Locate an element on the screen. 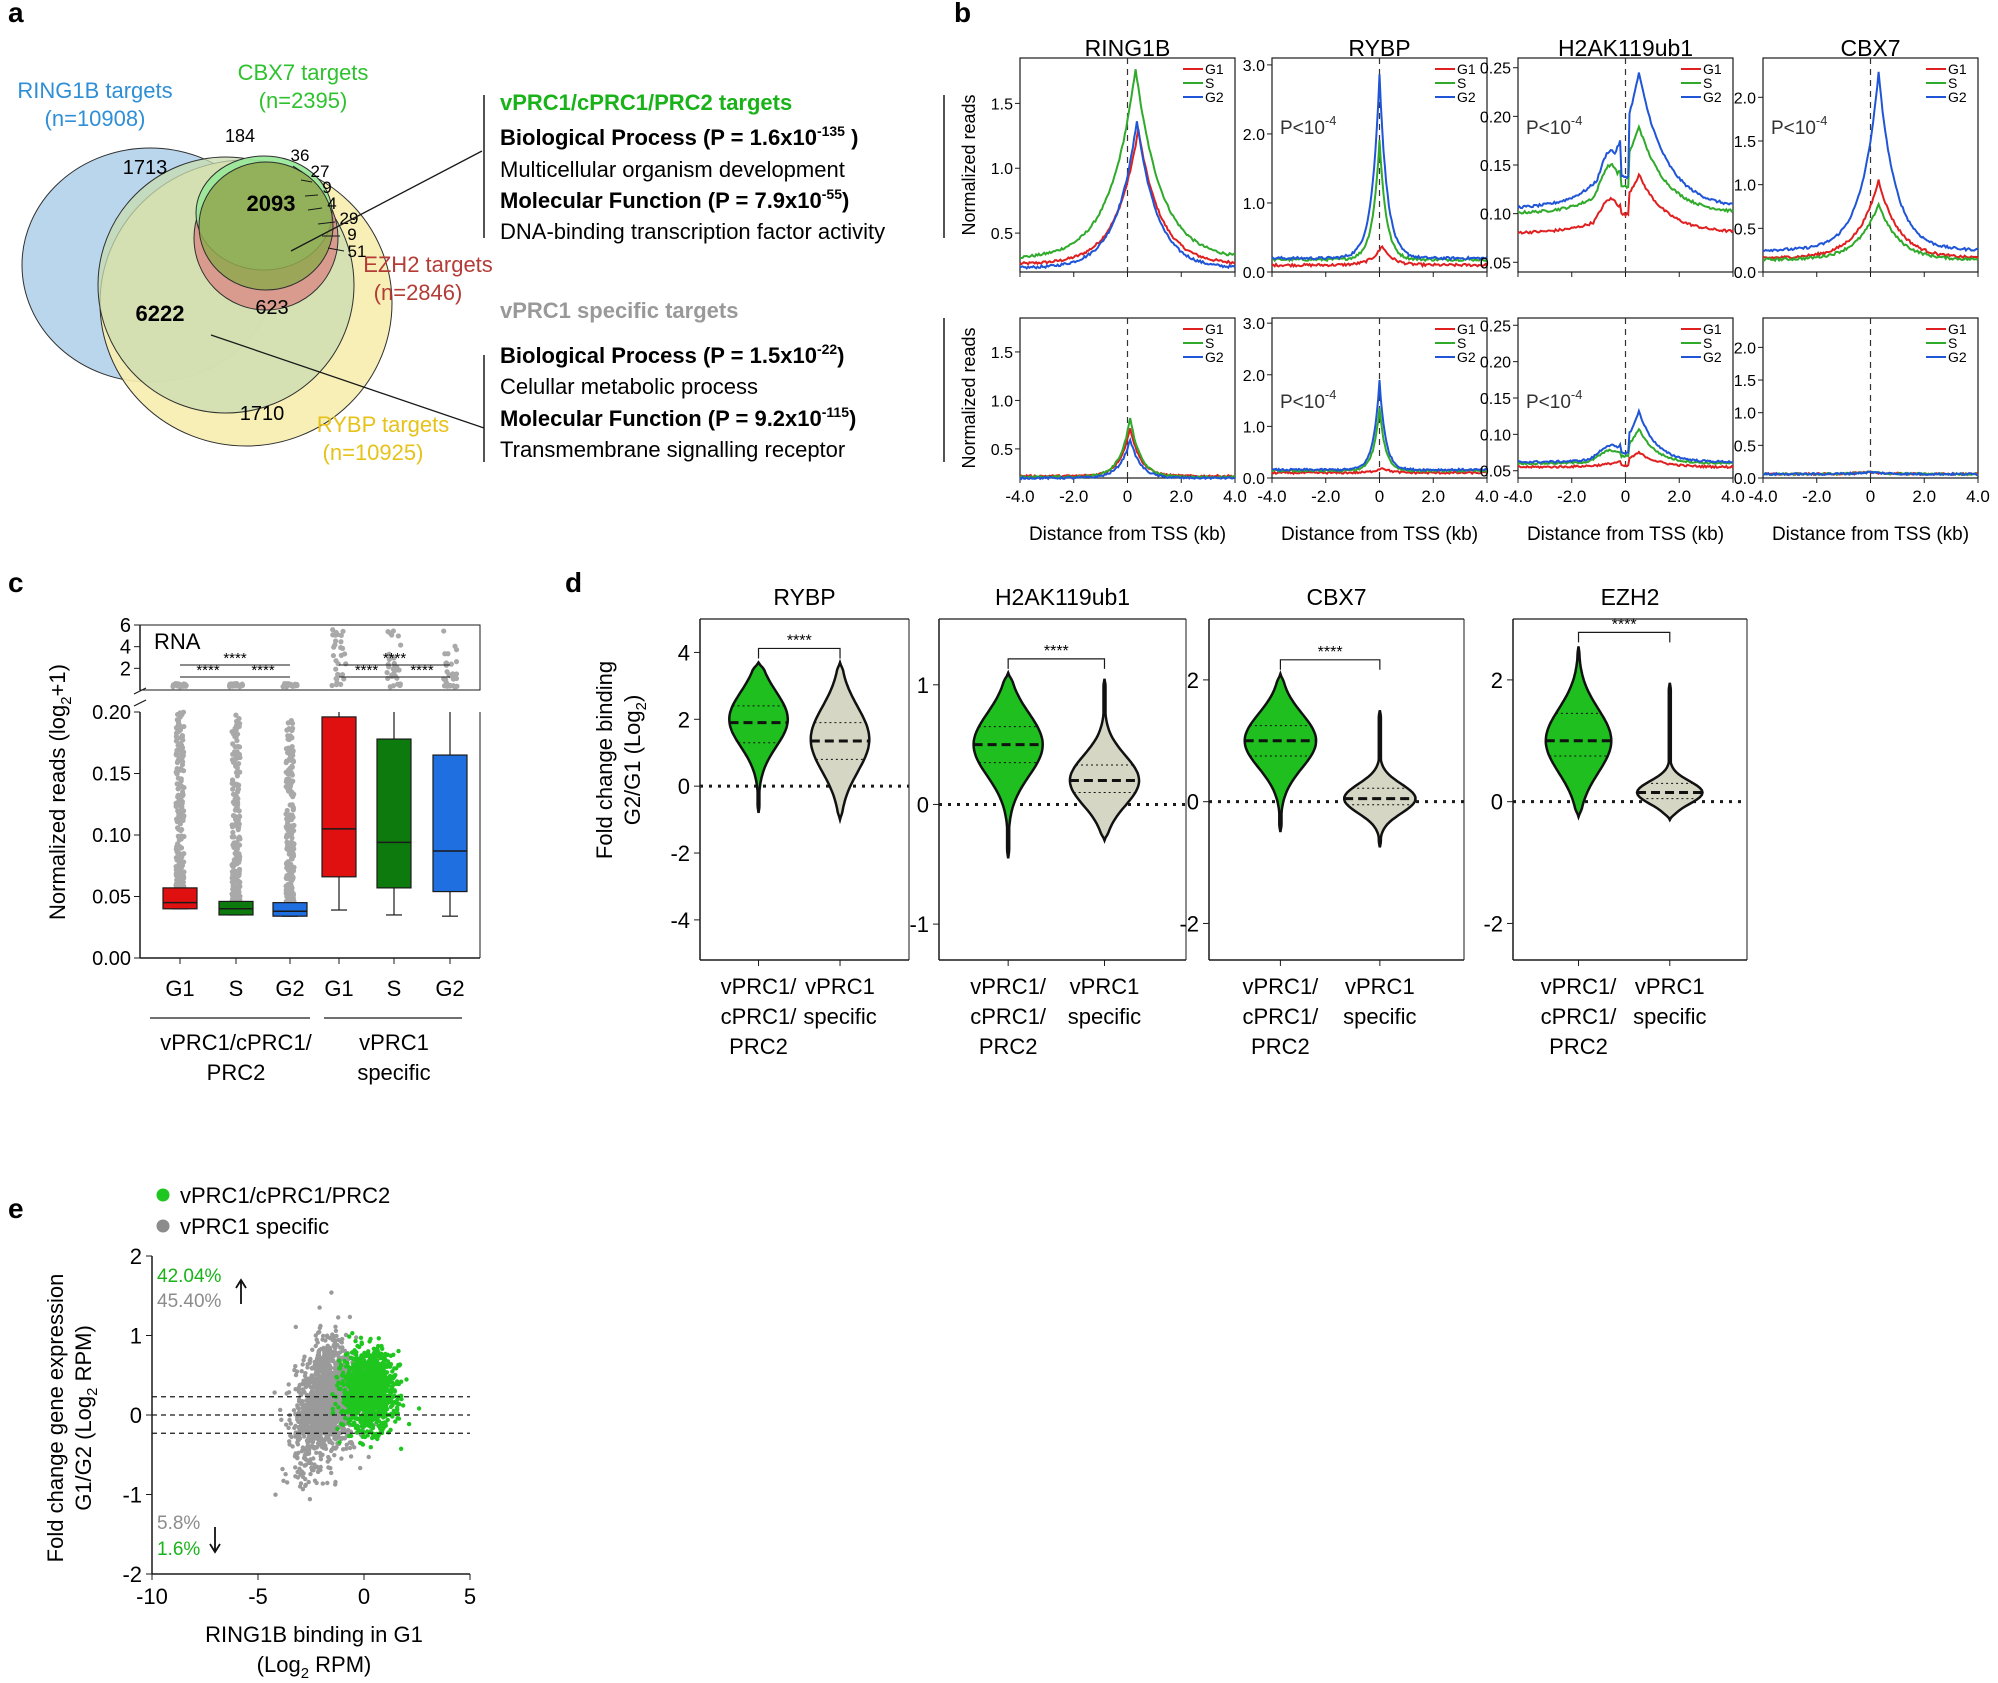 This screenshot has height=1683, width=1998. category-label: G2 is located at coordinates (449, 988).